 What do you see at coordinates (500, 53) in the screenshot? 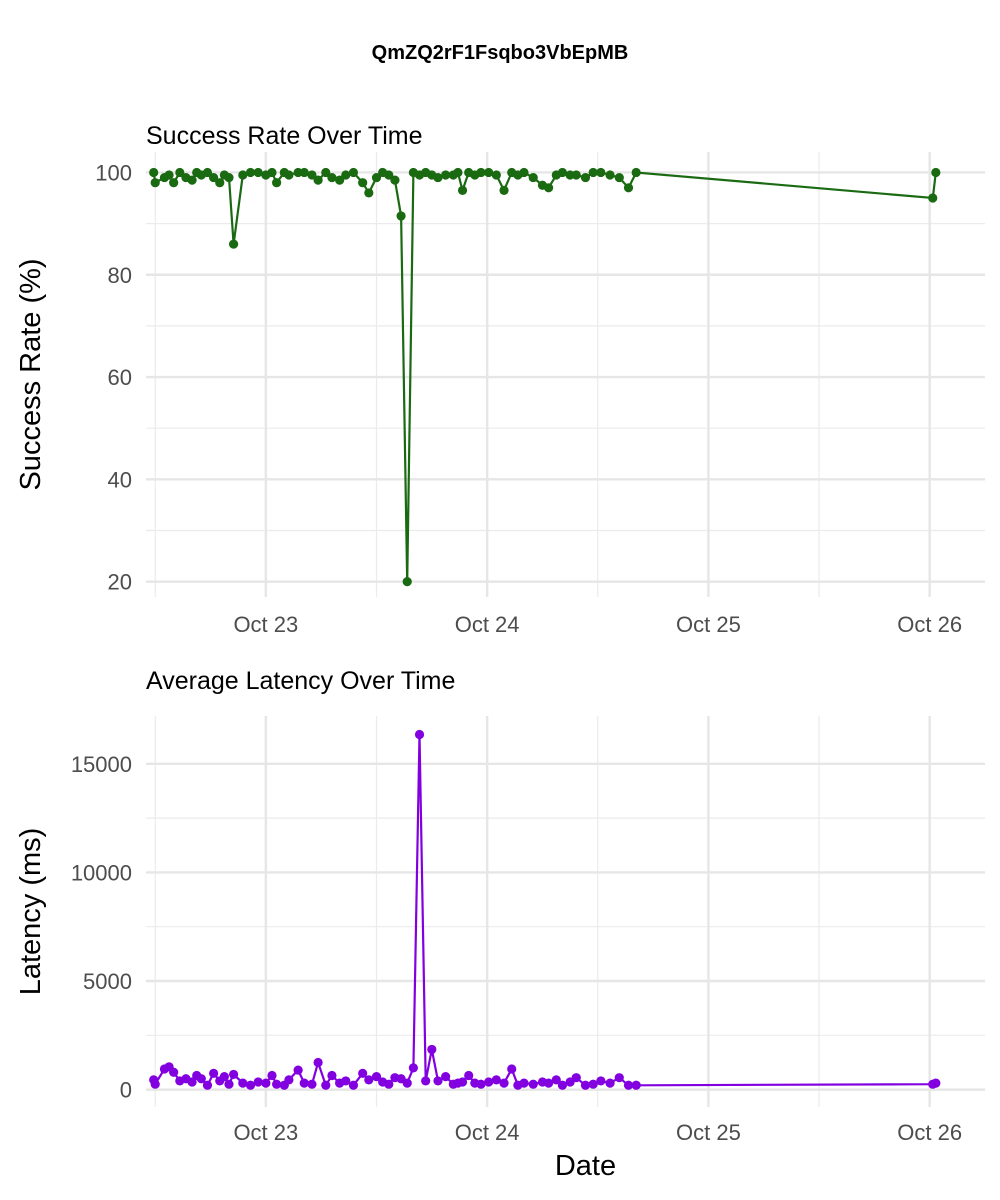
I see `figure-title: QmZQ2rF1Fsqbo3VbEpMB` at bounding box center [500, 53].